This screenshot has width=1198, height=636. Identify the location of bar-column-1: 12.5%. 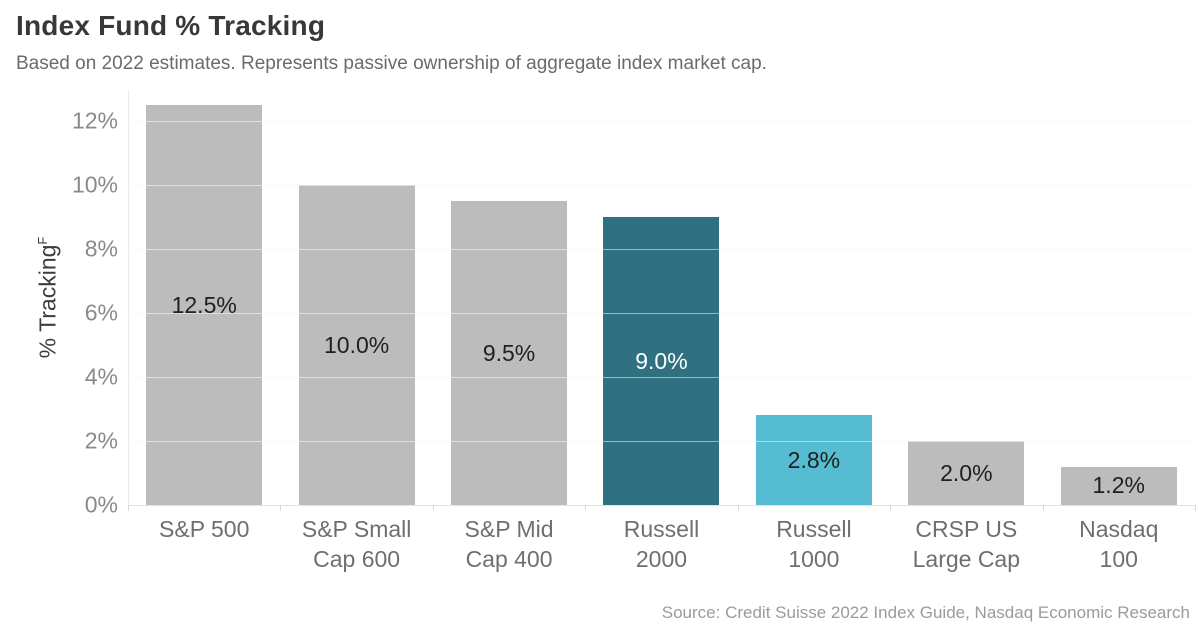
(204, 297).